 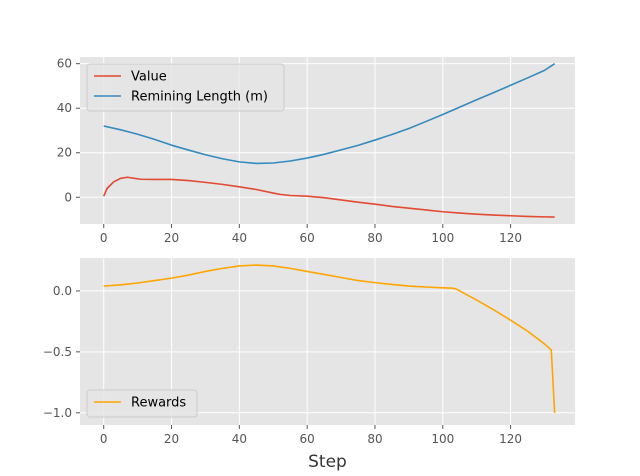 What do you see at coordinates (149, 77) in the screenshot?
I see `legend-label: Value` at bounding box center [149, 77].